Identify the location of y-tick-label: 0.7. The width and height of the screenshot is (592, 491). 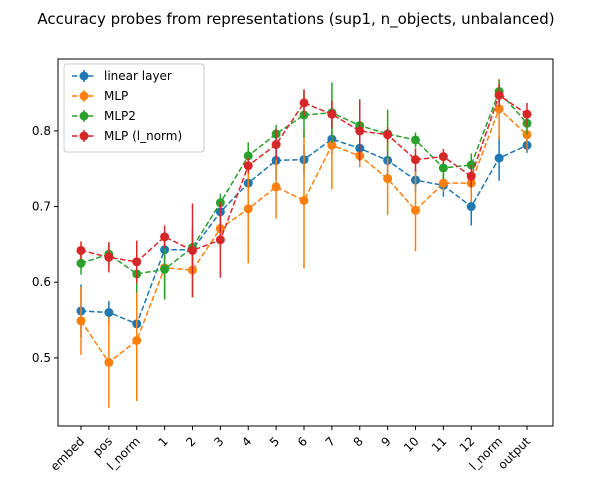
(41, 207).